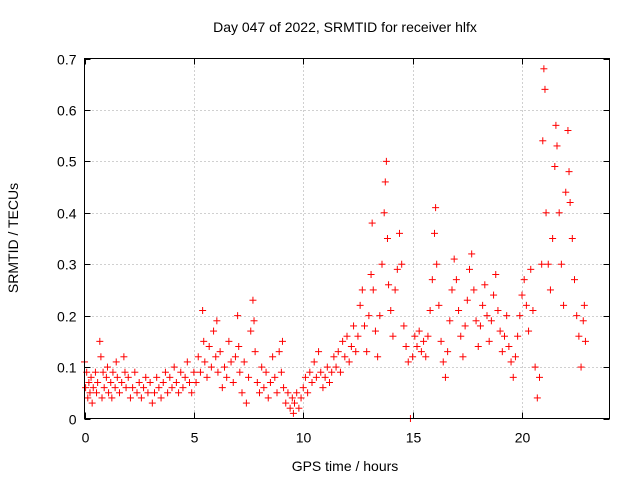  Describe the element at coordinates (345, 466) in the screenshot. I see `x-axis-title: GPS time / hours` at that location.